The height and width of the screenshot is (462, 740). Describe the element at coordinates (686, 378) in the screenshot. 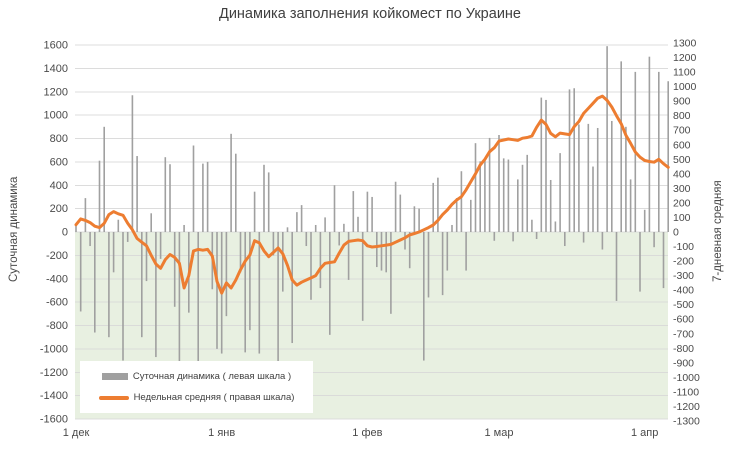

I see `y-axis-tick-right: -1000` at that location.